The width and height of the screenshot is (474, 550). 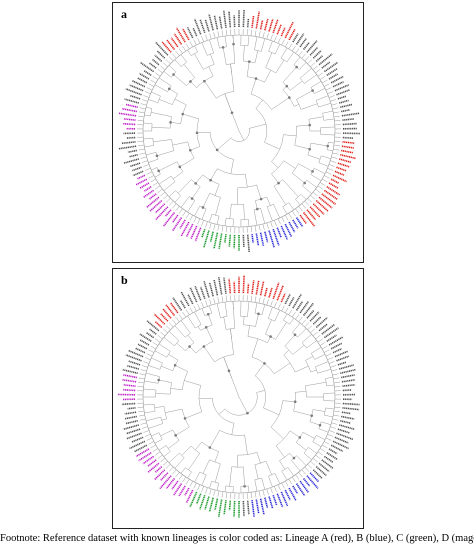 What do you see at coordinates (320, 425) in the screenshot?
I see `support-node` at bounding box center [320, 425].